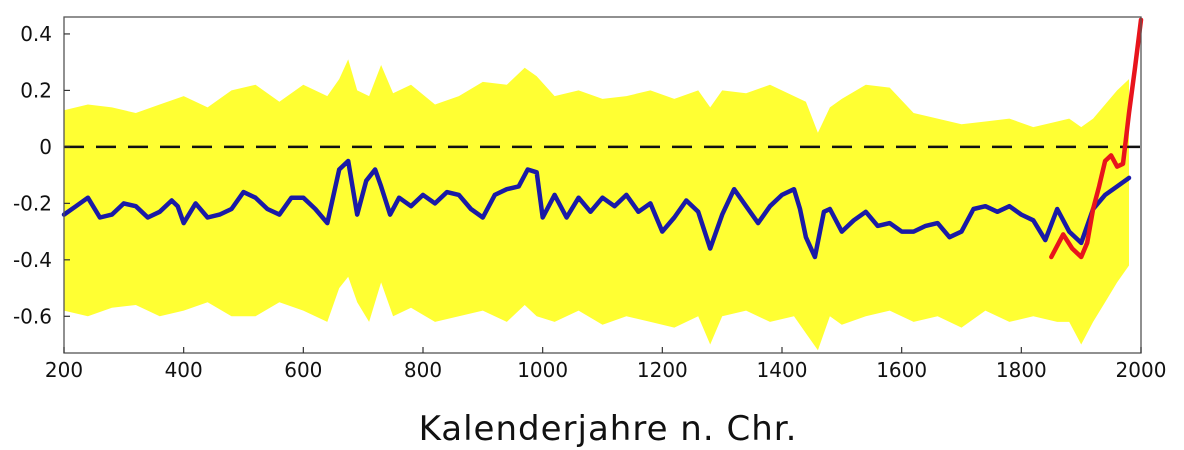 Image resolution: width=1184 pixels, height=450 pixels. What do you see at coordinates (36, 34) in the screenshot?
I see `y-tick-label: 0.4` at bounding box center [36, 34].